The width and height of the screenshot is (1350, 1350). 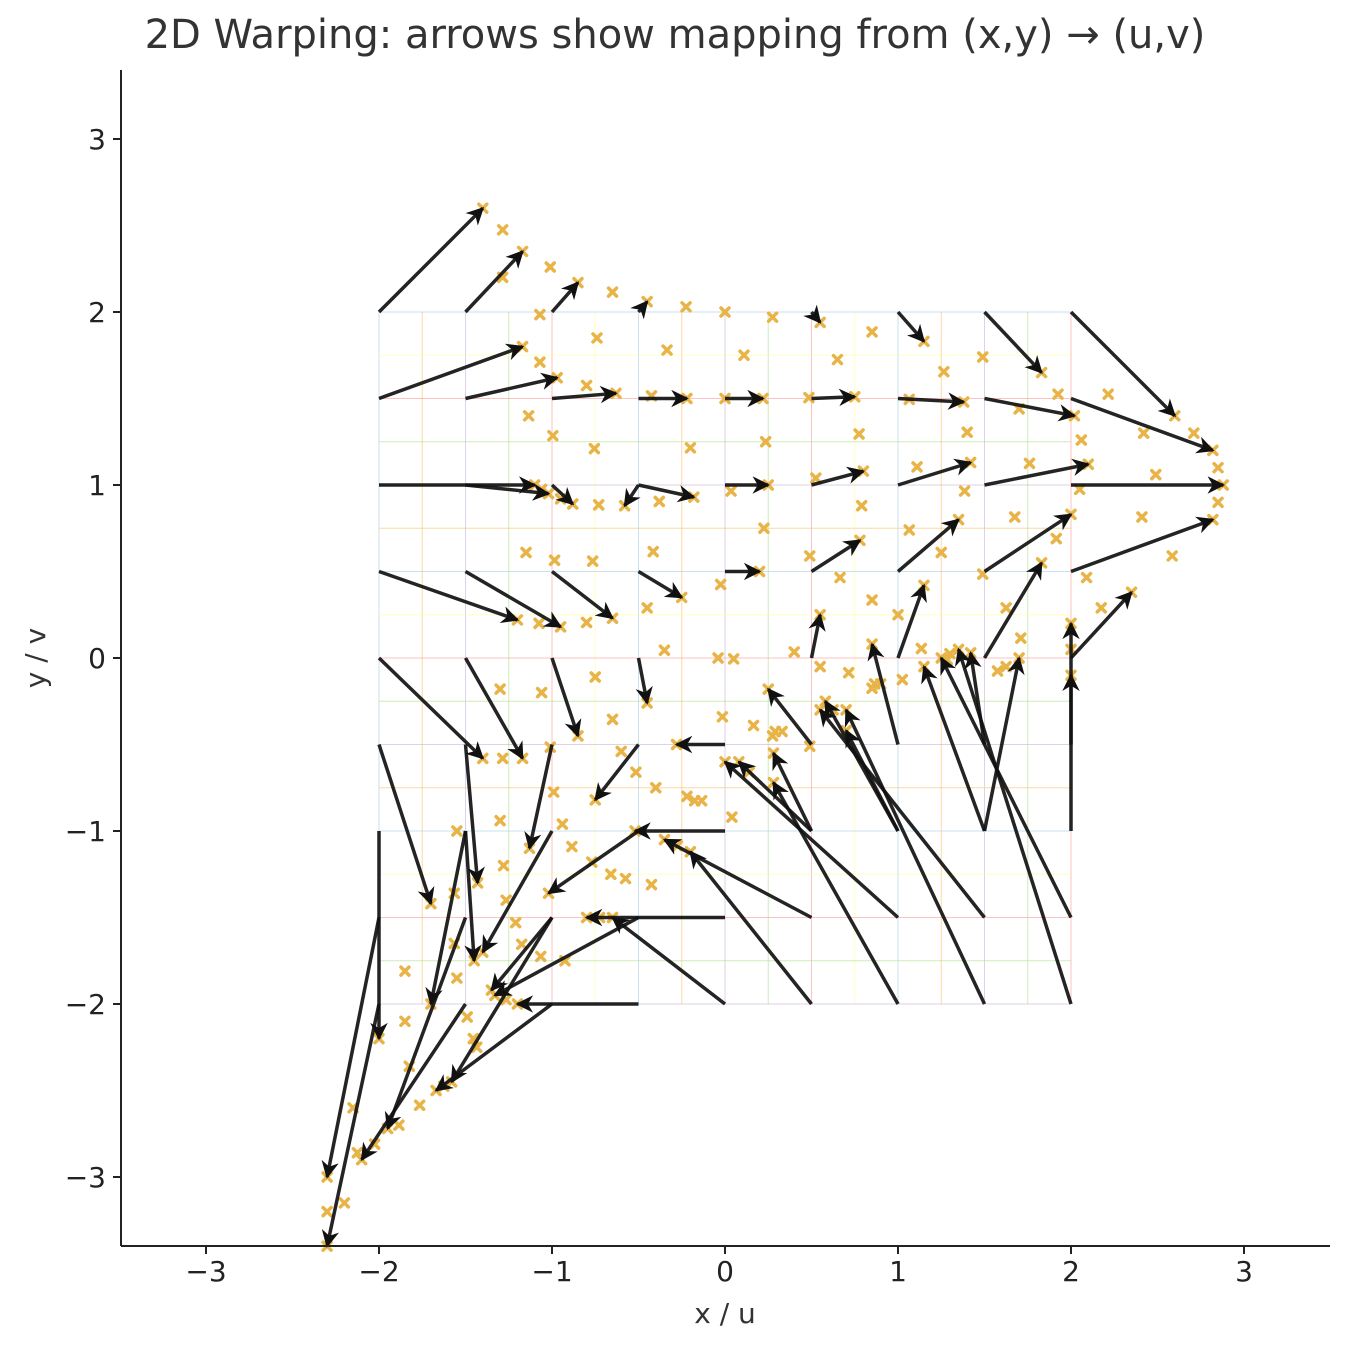 What do you see at coordinates (725, 1313) in the screenshot?
I see `x-axis-label: x / u` at bounding box center [725, 1313].